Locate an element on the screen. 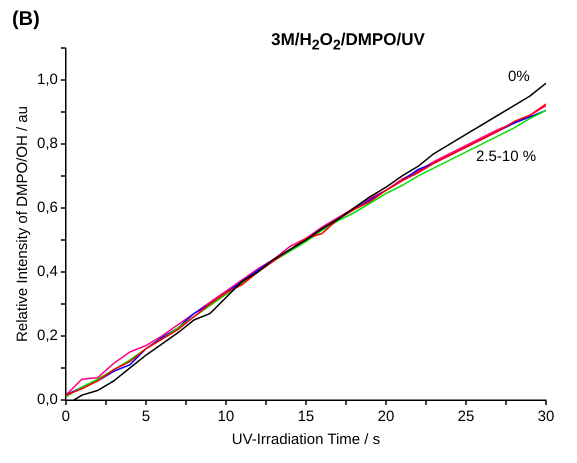 Image resolution: width=577 pixels, height=463 pixels. x-tick-label: 30 is located at coordinates (546, 417).